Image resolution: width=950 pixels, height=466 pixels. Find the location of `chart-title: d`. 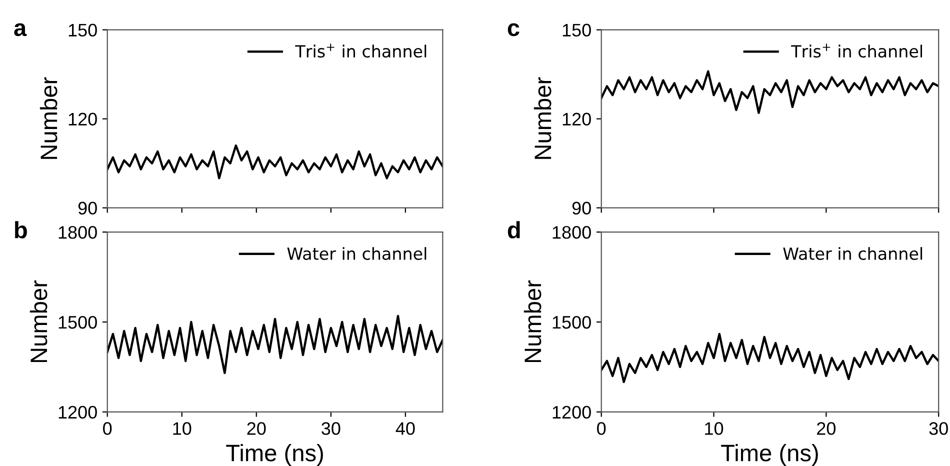

chart-title: d is located at coordinates (514, 229).